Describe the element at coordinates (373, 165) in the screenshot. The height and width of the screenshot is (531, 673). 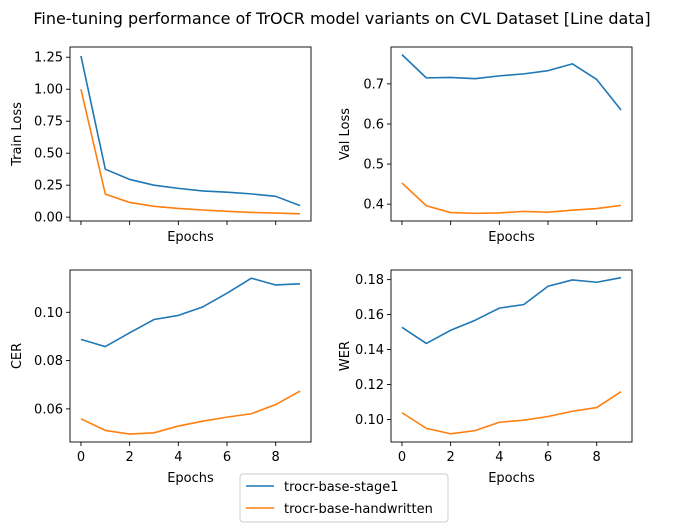
I see `y-tick-label: 0.5` at that location.